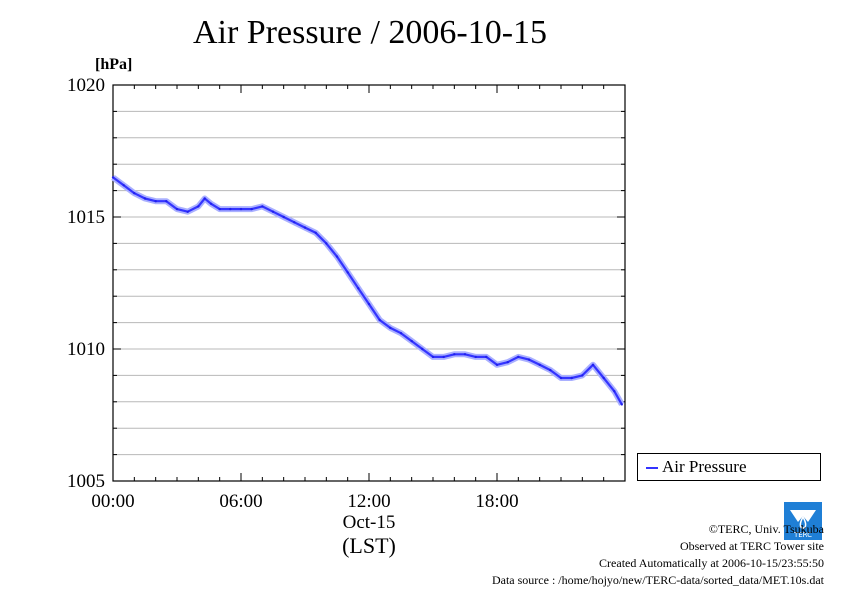  Describe the element at coordinates (240, 501) in the screenshot. I see `x-tick-label: 06:00` at that location.